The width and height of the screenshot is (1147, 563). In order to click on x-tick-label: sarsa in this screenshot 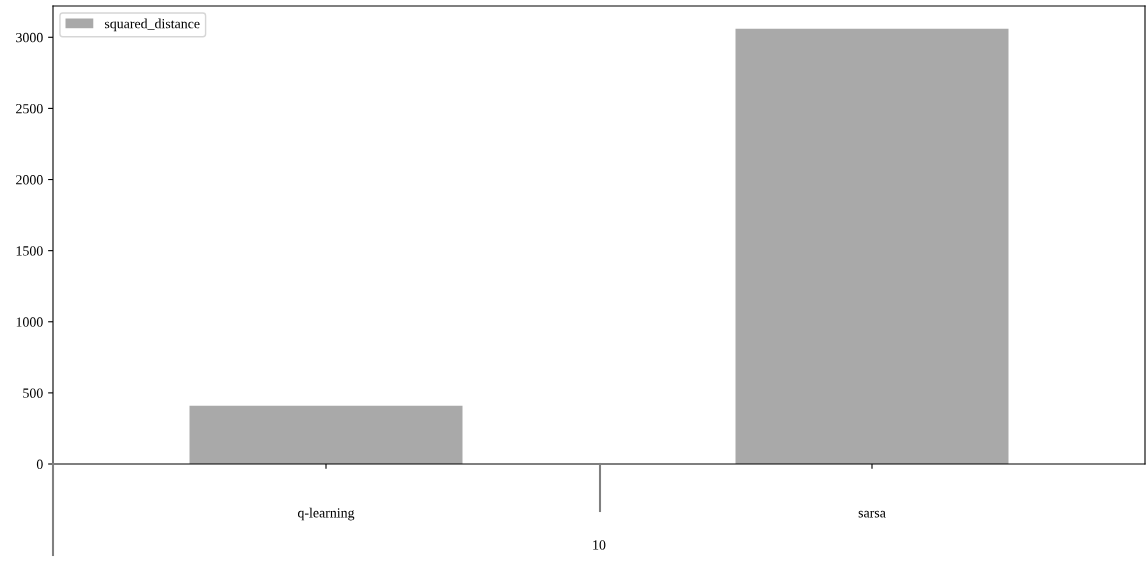, I will do `click(872, 514)`.